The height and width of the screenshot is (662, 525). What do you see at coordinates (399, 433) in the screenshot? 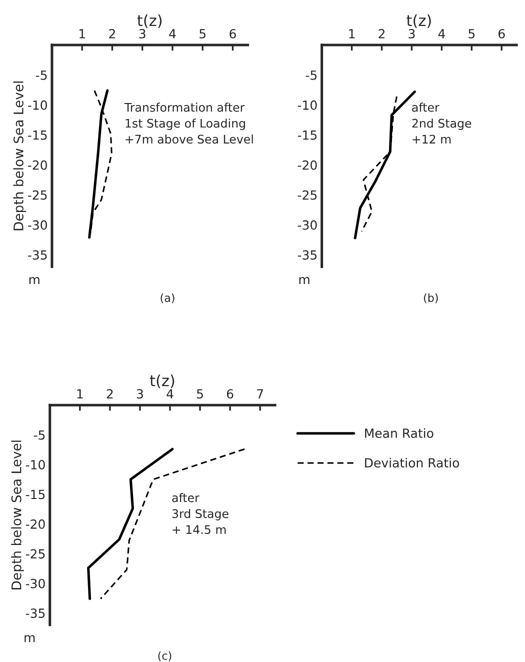
I see `legend-label: Mean Ratio` at bounding box center [399, 433].